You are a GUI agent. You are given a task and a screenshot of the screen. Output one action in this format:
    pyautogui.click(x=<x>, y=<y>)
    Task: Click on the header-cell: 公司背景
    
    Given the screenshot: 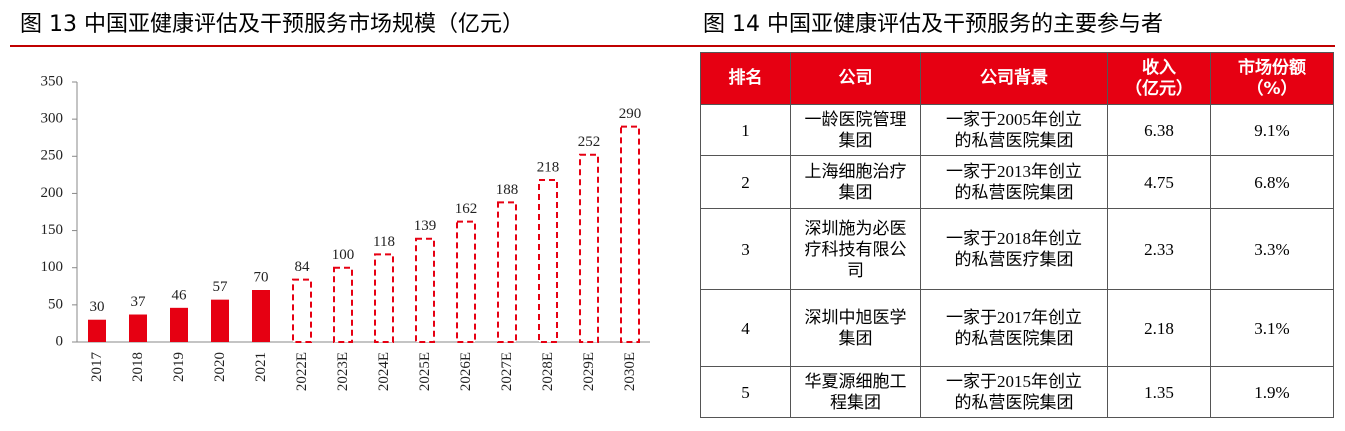 What is the action you would take?
    pyautogui.click(x=1014, y=78)
    